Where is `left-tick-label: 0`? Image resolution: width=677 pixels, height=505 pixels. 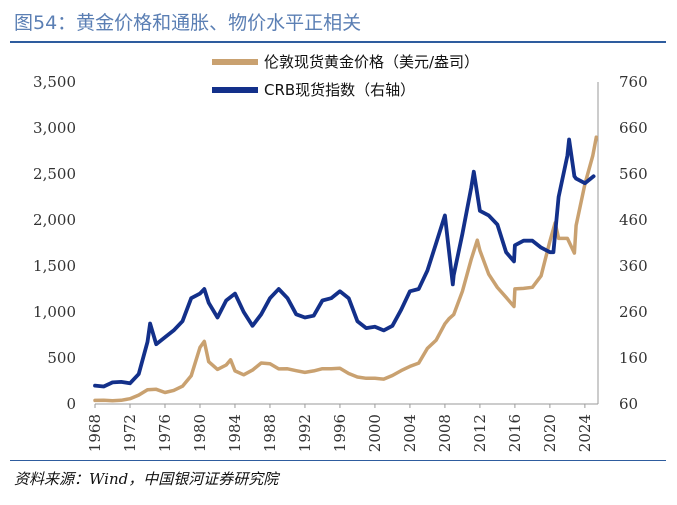 left-tick-label: 0 is located at coordinates (71, 404).